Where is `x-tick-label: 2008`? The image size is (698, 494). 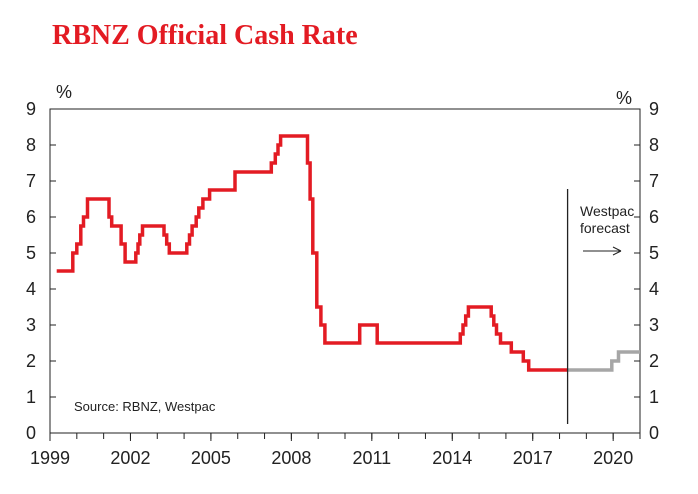
x-tick-label: 2008 is located at coordinates (291, 458).